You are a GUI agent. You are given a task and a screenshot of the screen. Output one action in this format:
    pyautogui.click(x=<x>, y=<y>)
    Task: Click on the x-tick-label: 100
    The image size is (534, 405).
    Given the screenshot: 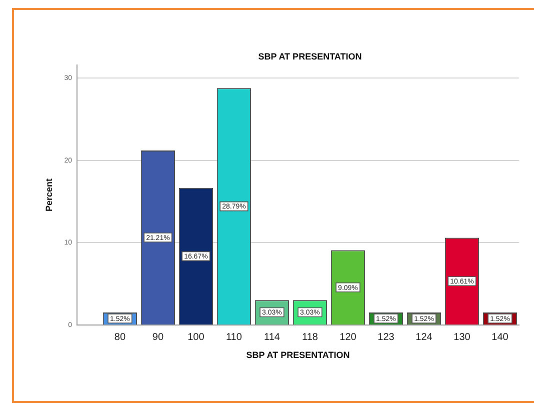 What is the action you would take?
    pyautogui.click(x=196, y=337)
    